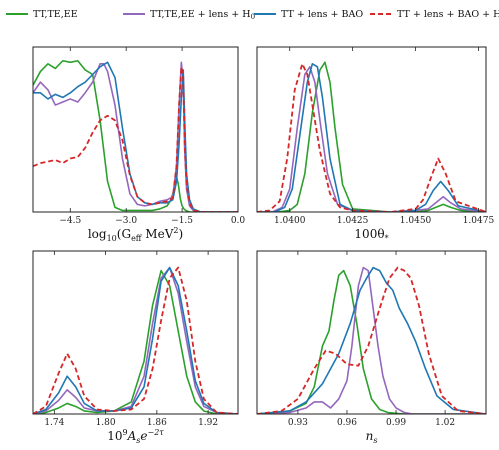  Describe the element at coordinates (479, 221) in the screenshot. I see `x-tick-label: 1.0475` at that location.